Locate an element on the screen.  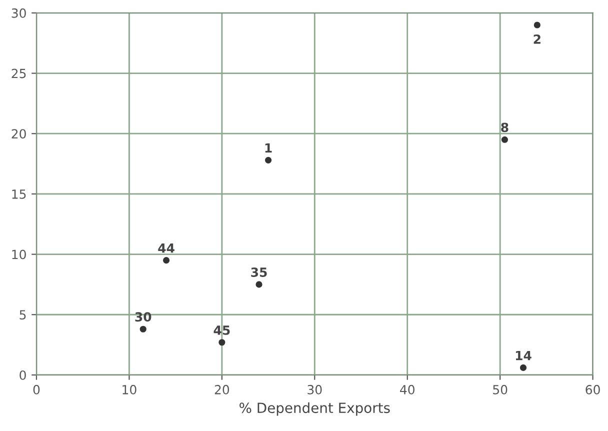
x-axis-title: % Dependent Exports is located at coordinates (315, 409).